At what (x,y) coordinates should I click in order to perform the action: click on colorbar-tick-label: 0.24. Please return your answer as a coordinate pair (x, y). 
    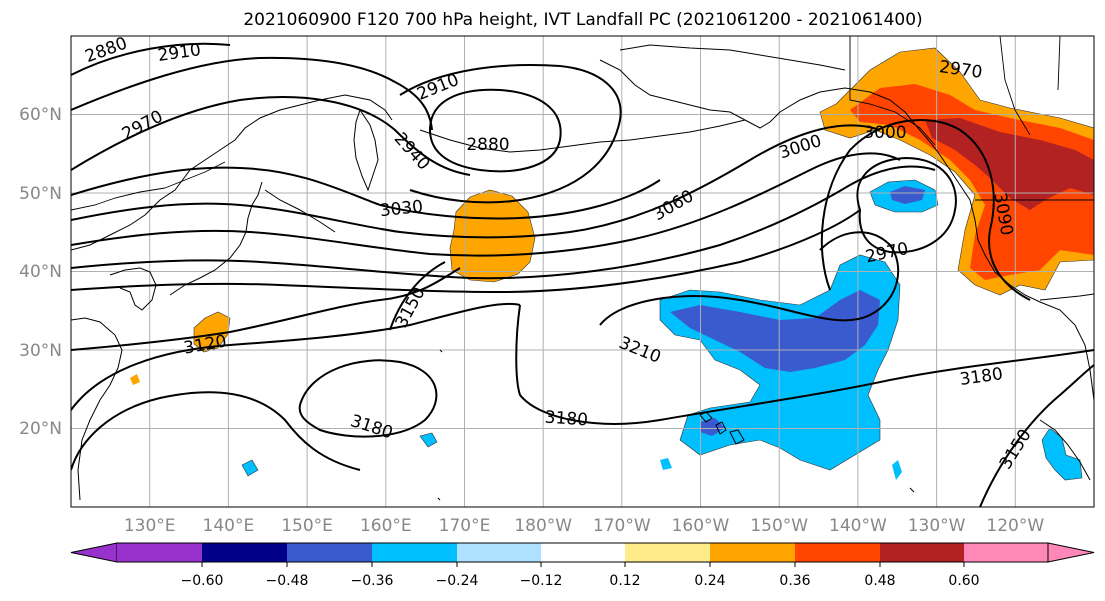
    Looking at the image, I should click on (709, 581).